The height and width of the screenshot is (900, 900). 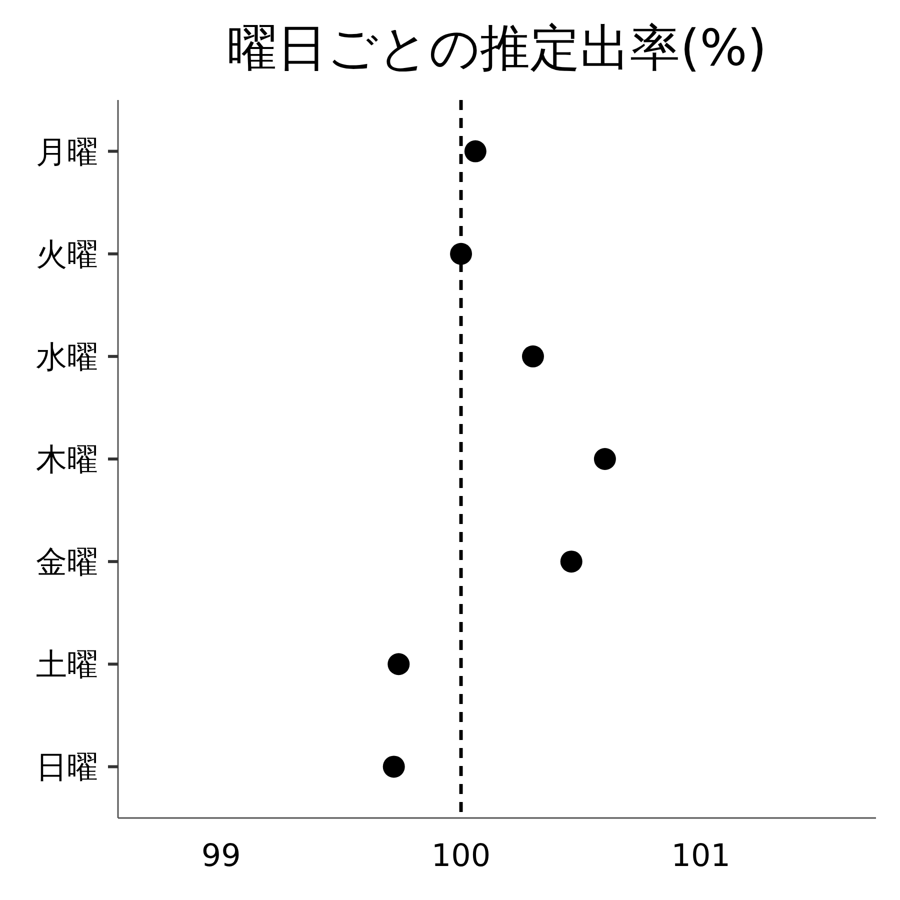 What do you see at coordinates (67, 768) in the screenshot?
I see `y-tick-label: 日曜` at bounding box center [67, 768].